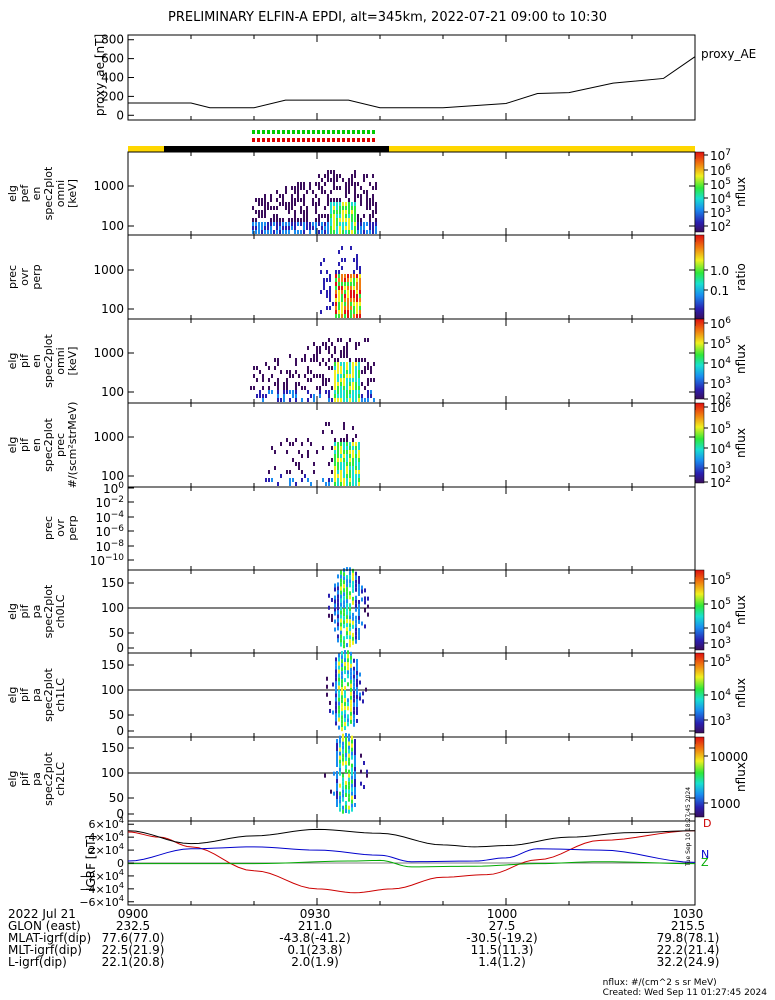 This screenshot has height=1000, width=775. What do you see at coordinates (373, 132) in the screenshot?
I see `flag-mark-green` at bounding box center [373, 132].